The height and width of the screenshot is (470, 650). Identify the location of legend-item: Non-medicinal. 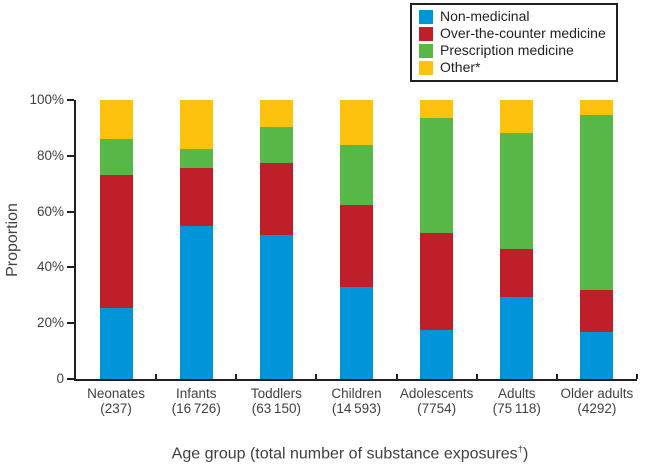
(513, 16).